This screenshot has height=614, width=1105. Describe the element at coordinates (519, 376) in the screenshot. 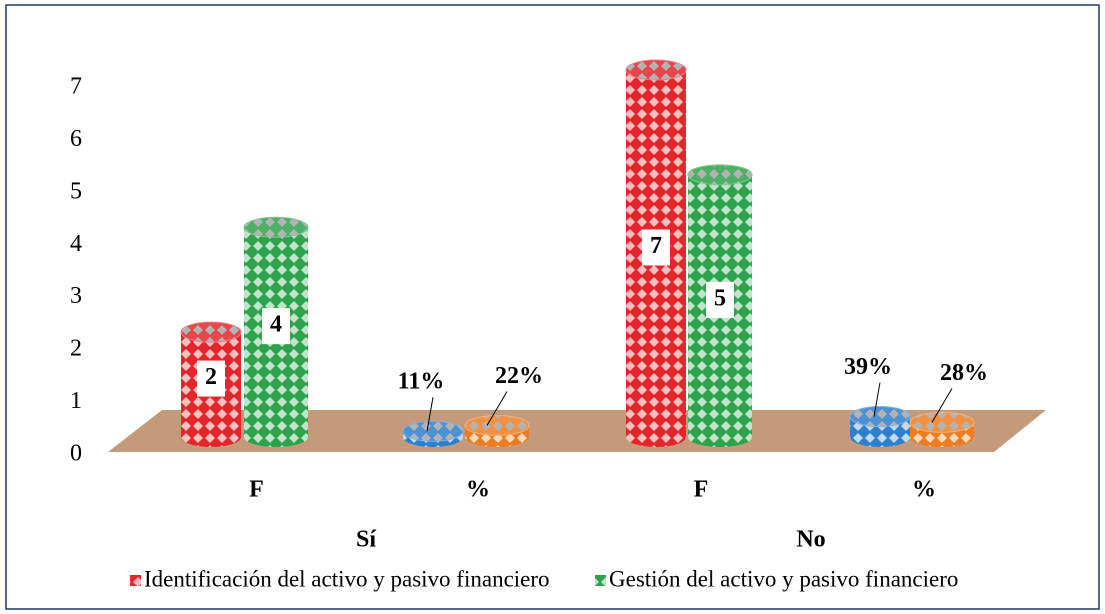

I see `data-label: 22%` at that location.